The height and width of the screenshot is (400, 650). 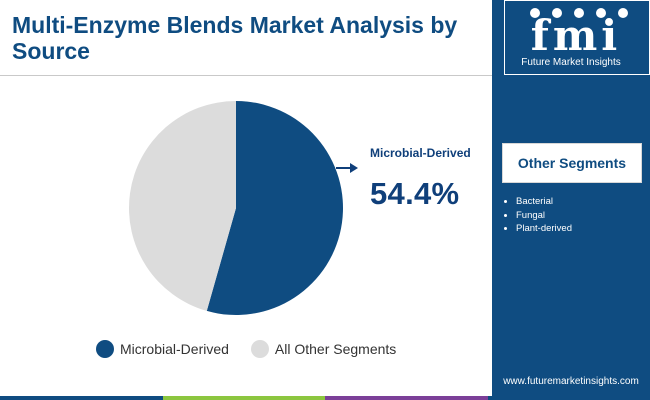 What do you see at coordinates (274, 208) in the screenshot?
I see `pie-slice-microbial-derived` at bounding box center [274, 208].